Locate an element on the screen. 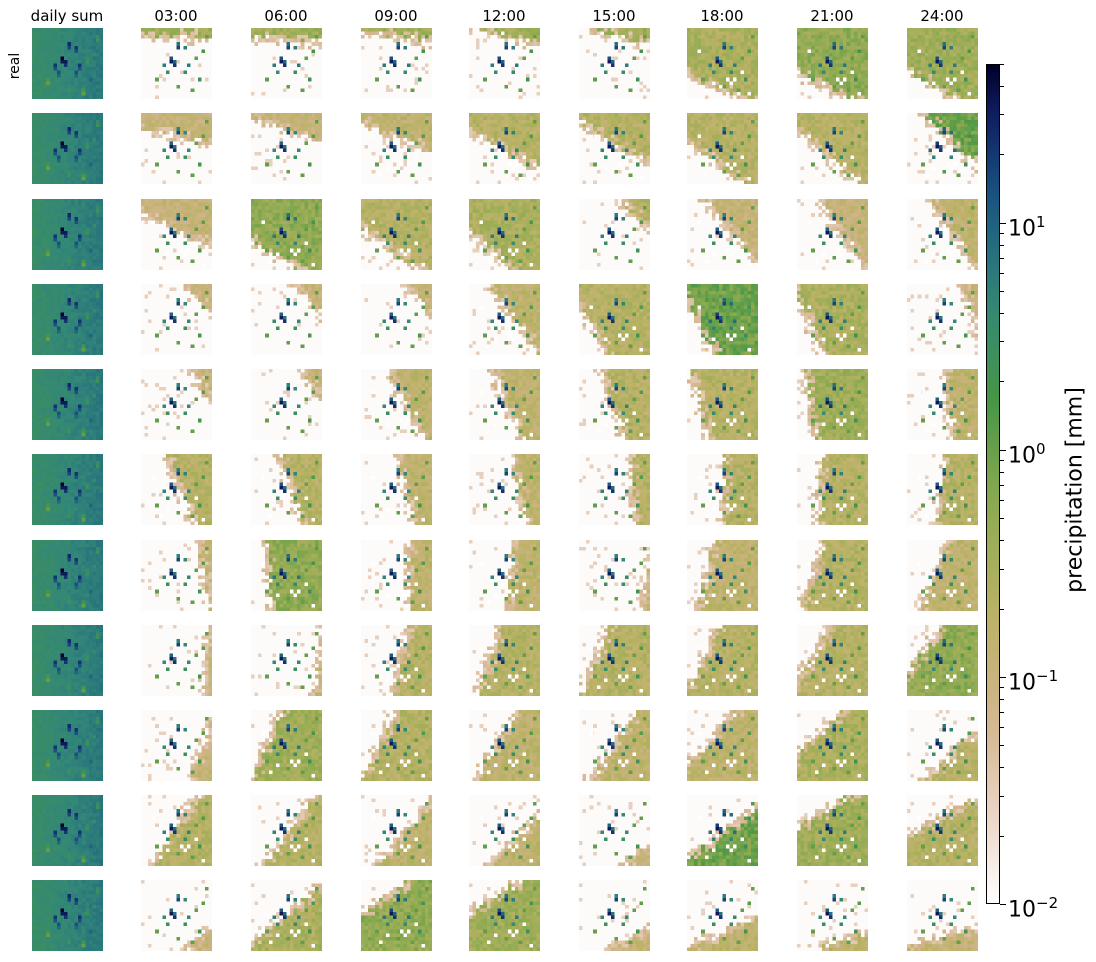  column-title: 06:00 is located at coordinates (286, 16).